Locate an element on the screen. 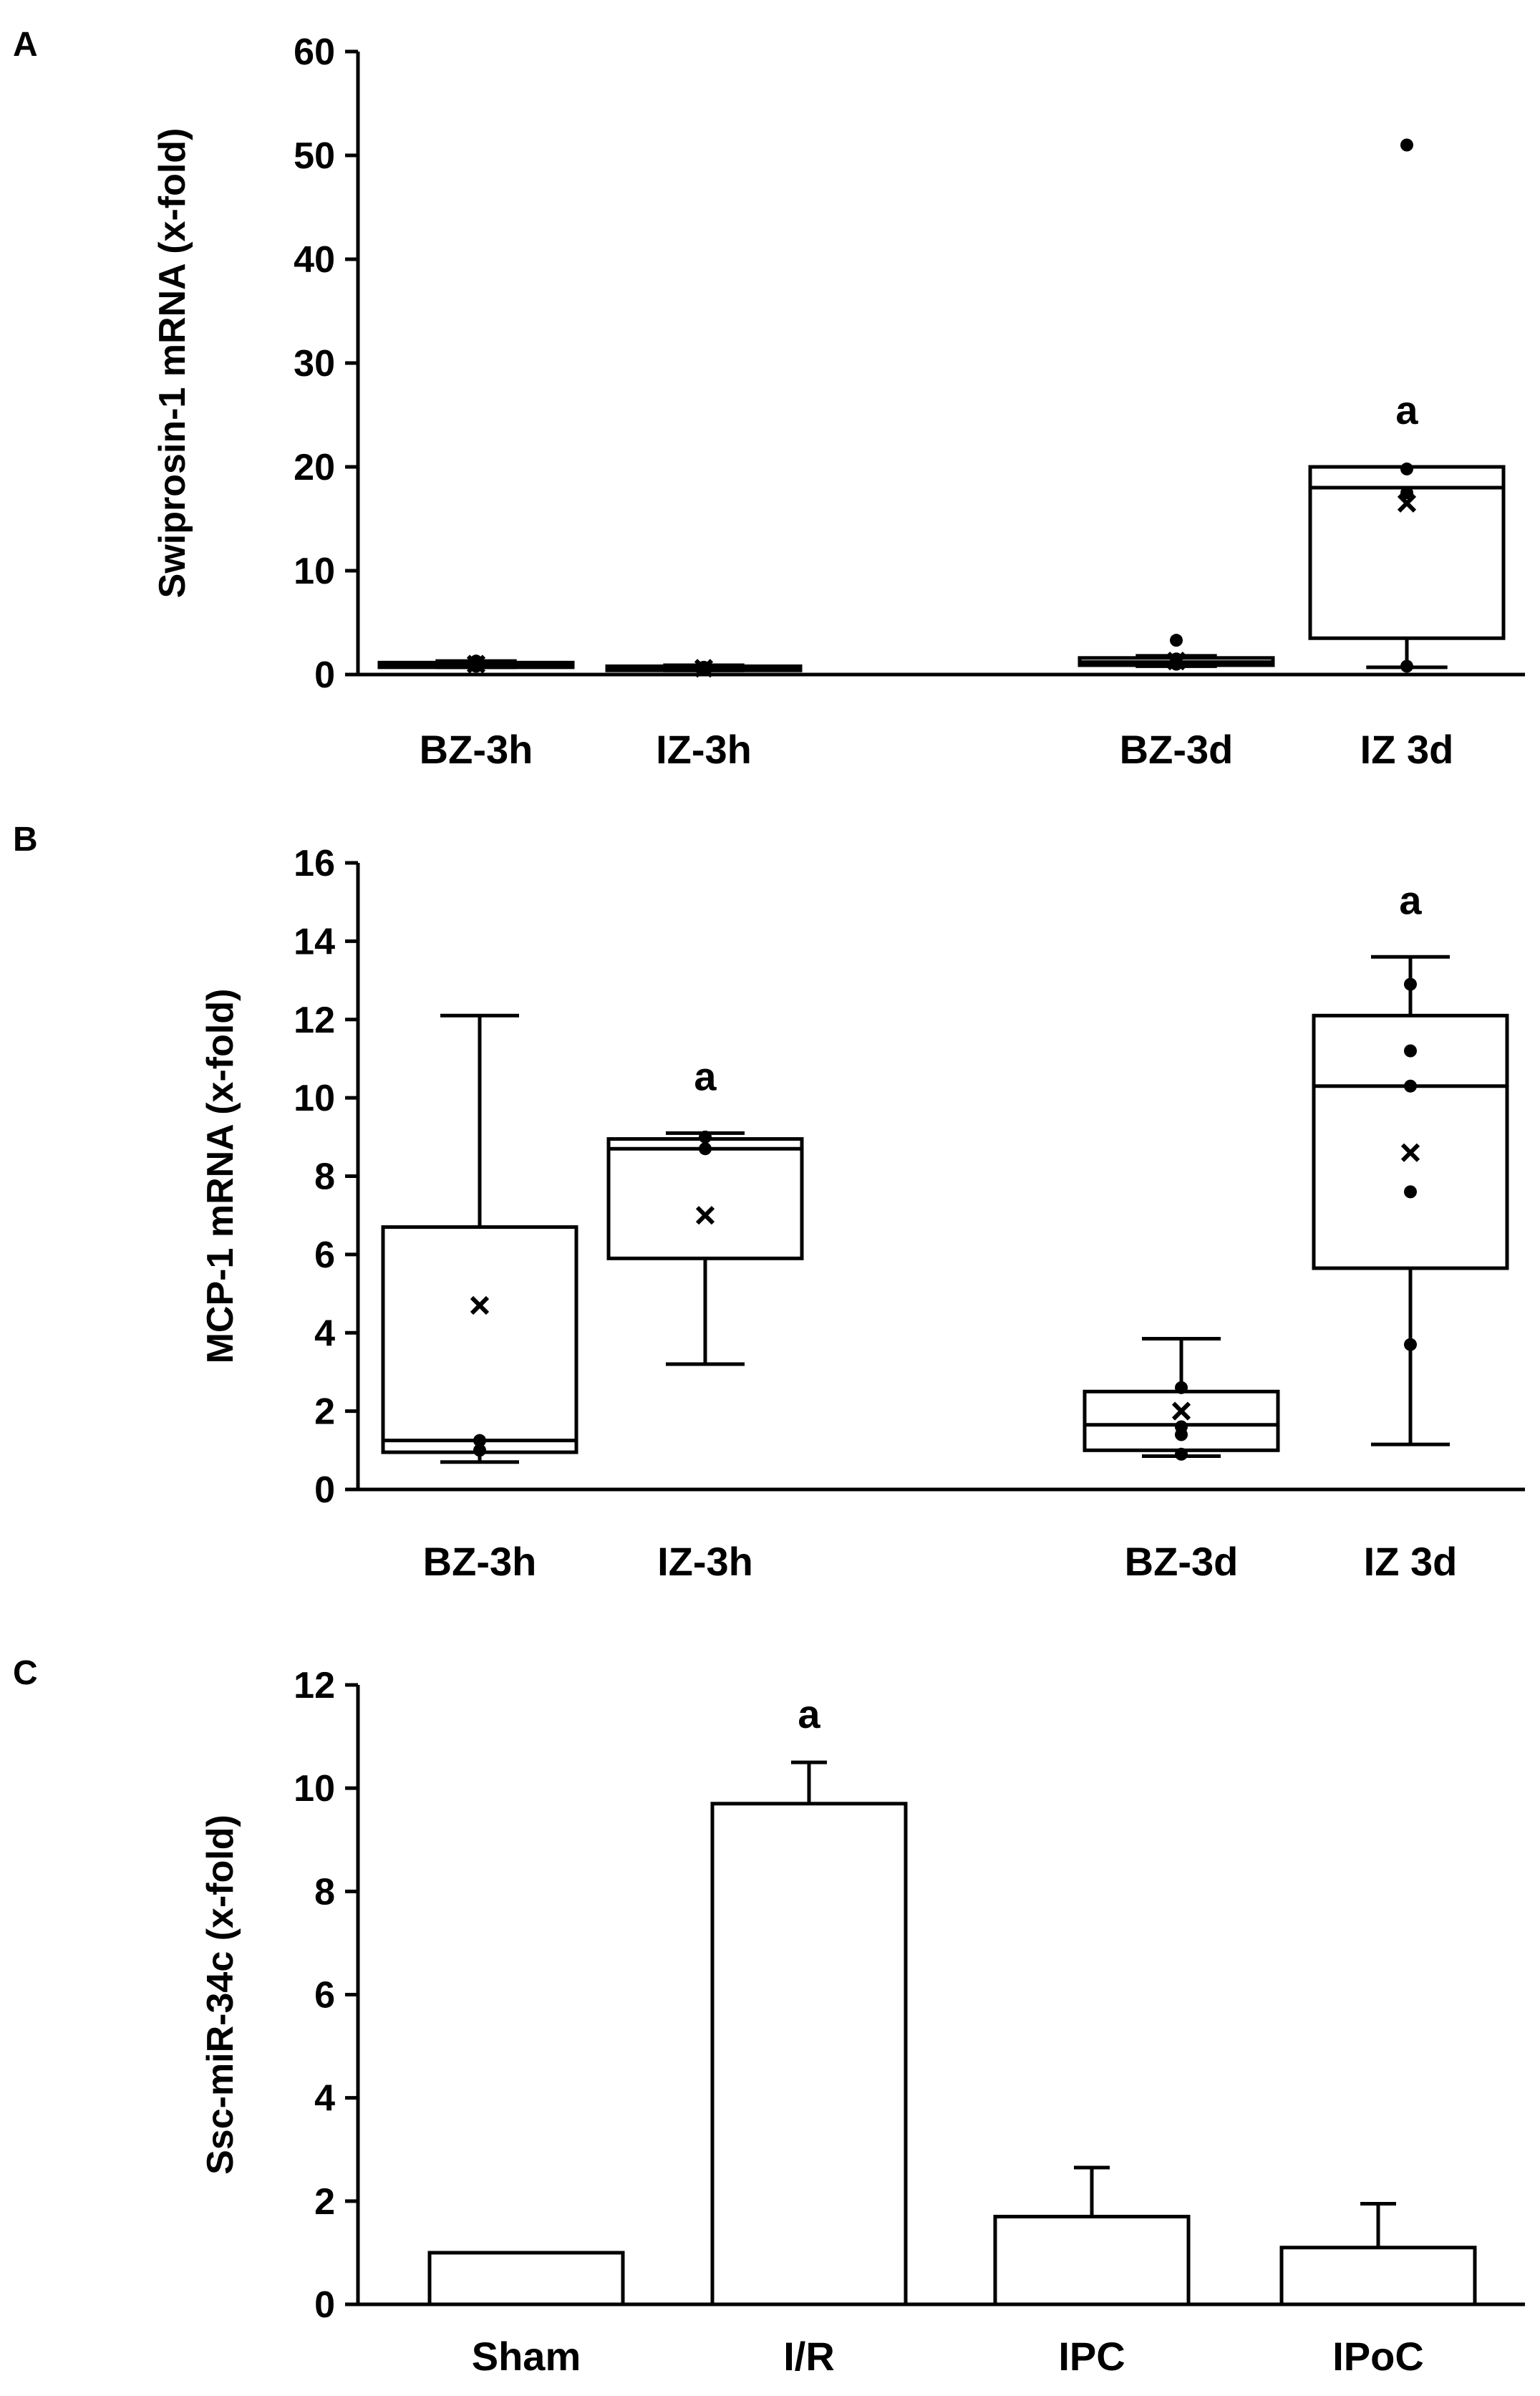 This screenshot has width=1540, height=2396. x-category-label-ipc: IPC is located at coordinates (1091, 2356).